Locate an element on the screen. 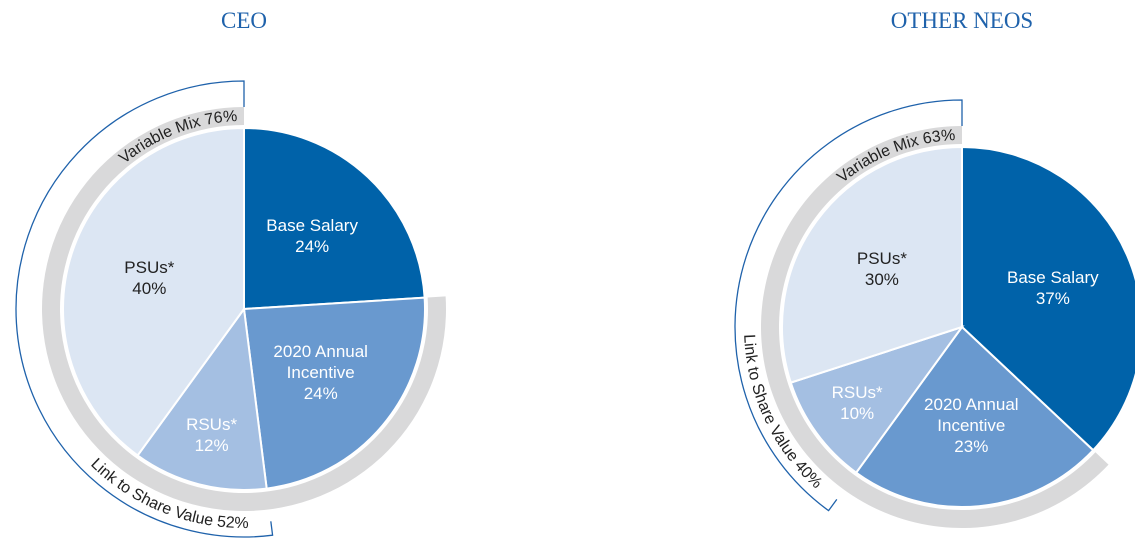  slice-label-box: 2020 Annual Incentive 24% is located at coordinates (321, 372).